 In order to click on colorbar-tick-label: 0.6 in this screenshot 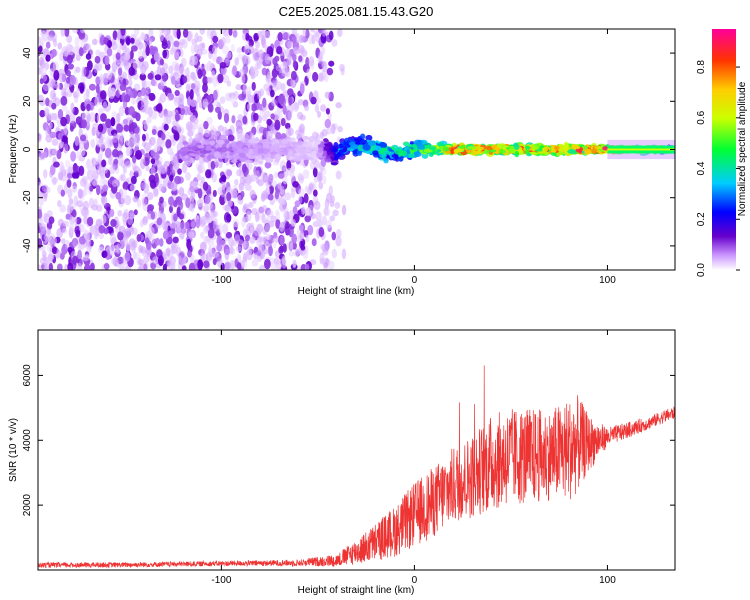, I will do `click(701, 117)`.